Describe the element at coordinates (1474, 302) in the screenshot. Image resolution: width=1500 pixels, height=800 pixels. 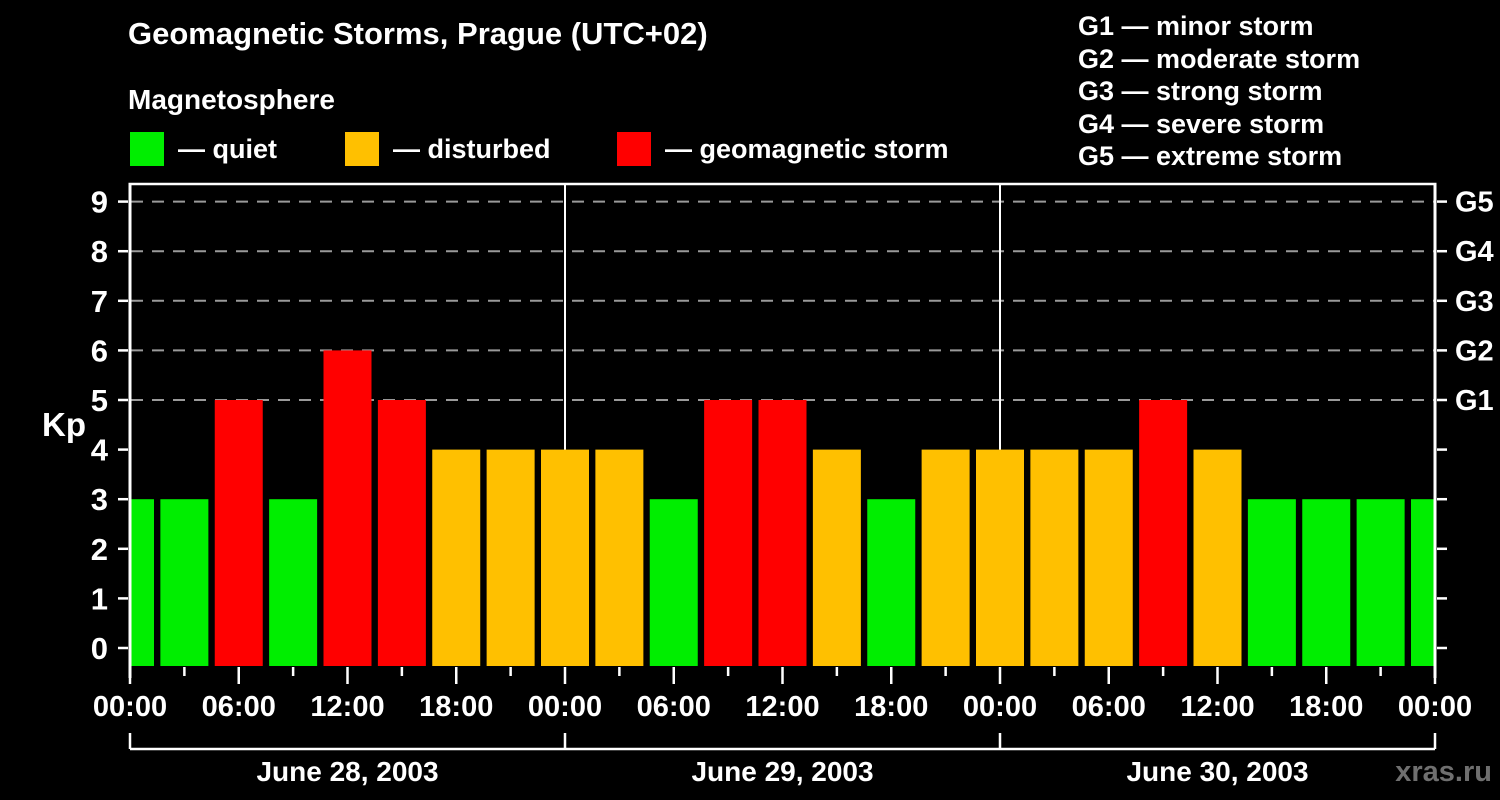
I see `g-scale-label: G3` at that location.